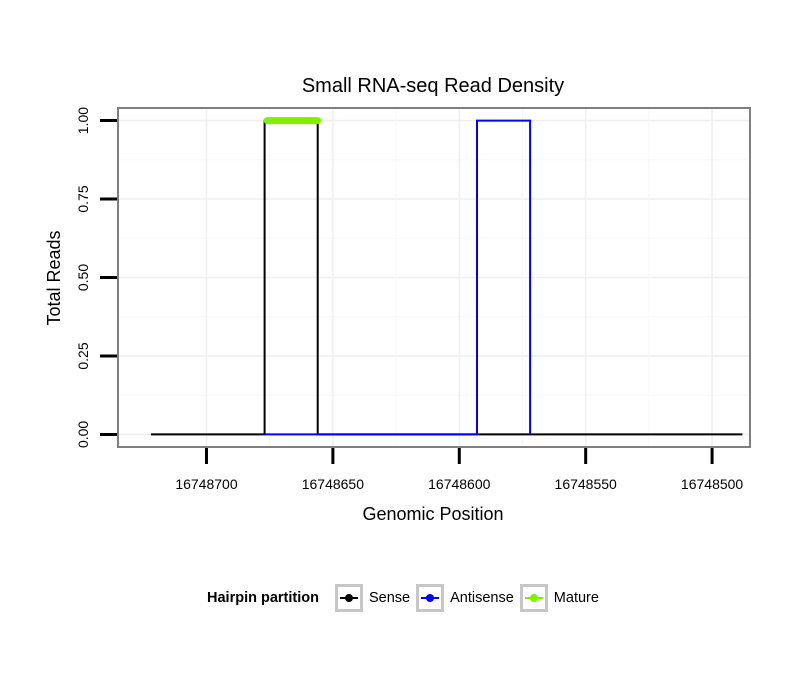  Describe the element at coordinates (83, 198) in the screenshot. I see `y-tick-label: 0.75` at that location.